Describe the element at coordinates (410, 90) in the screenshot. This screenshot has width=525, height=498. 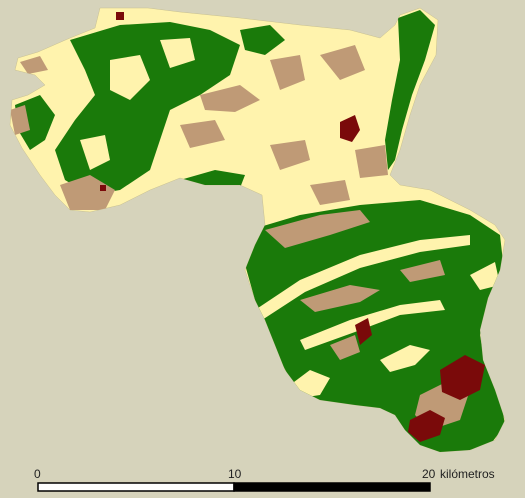
I see `forest-patch-east-strip` at that location.